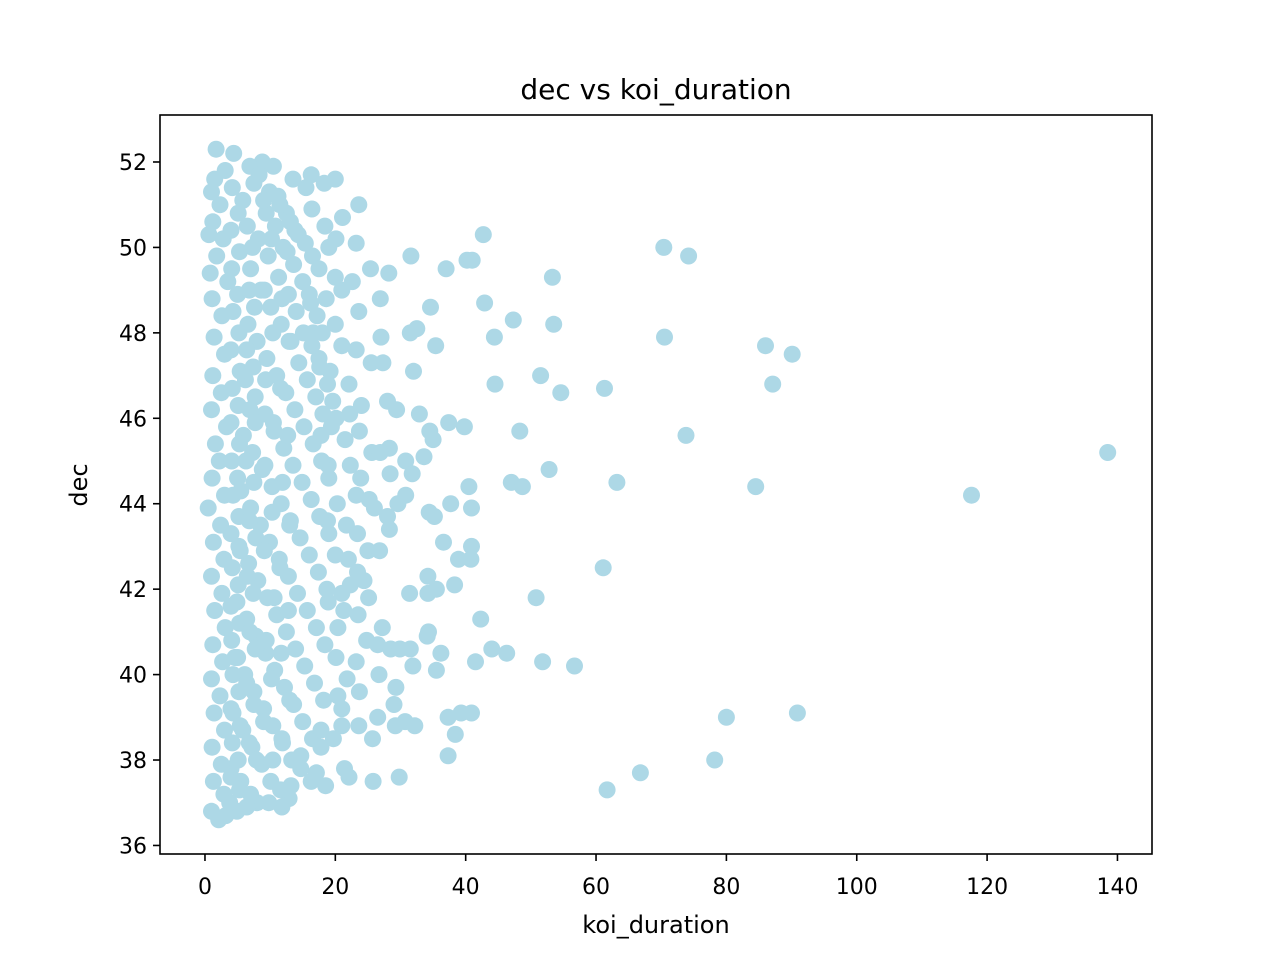 This screenshot has height=960, width=1280. What do you see at coordinates (987, 887) in the screenshot?
I see `x-tick-label: 120` at bounding box center [987, 887].